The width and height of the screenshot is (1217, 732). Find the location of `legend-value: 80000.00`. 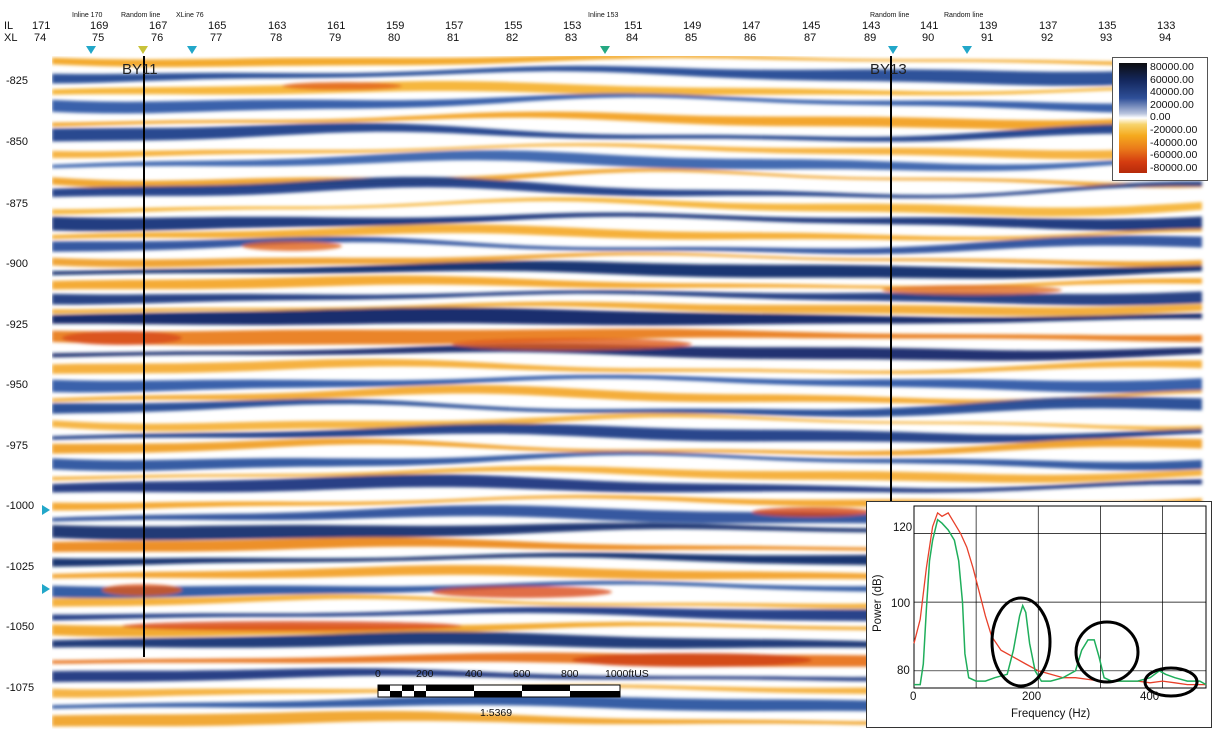

legend-value: 80000.00 is located at coordinates (1172, 67).